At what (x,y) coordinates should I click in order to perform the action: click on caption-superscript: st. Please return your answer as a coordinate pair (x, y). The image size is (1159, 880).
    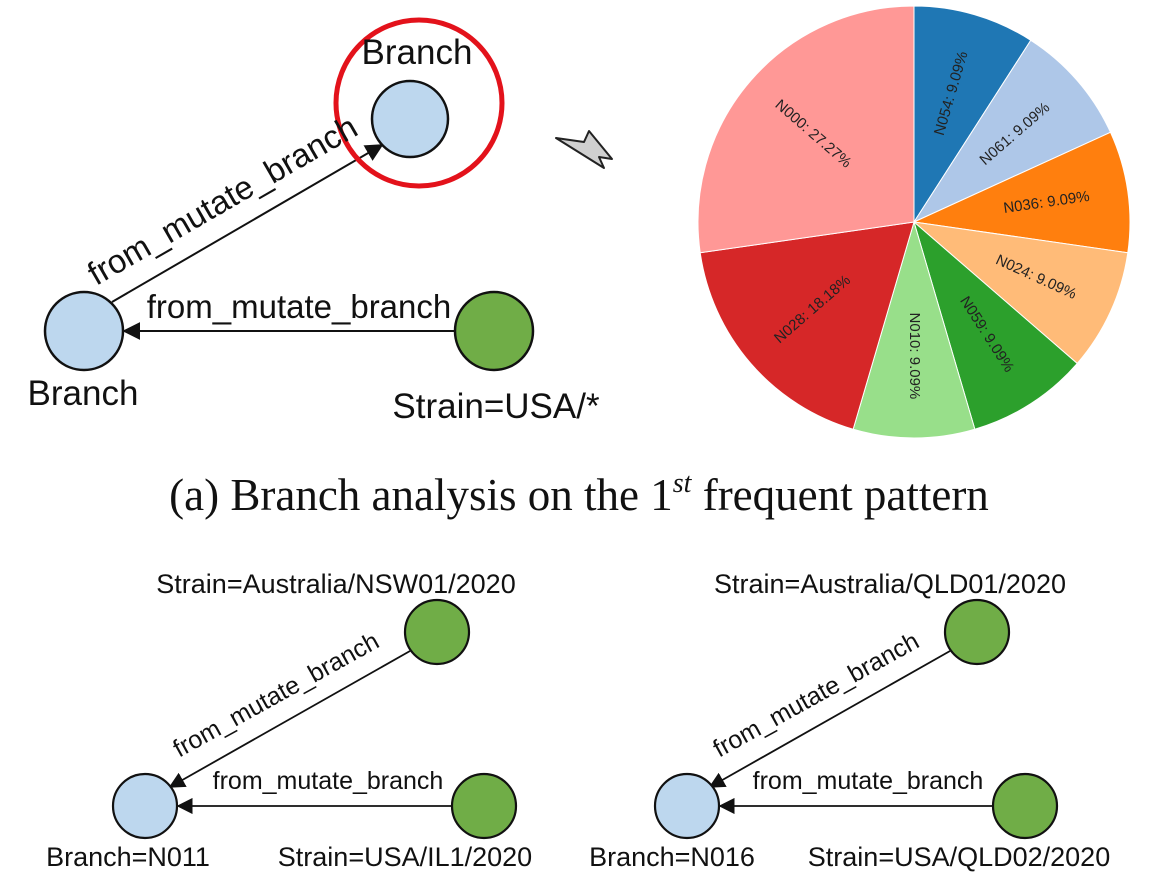
    Looking at the image, I should click on (683, 483).